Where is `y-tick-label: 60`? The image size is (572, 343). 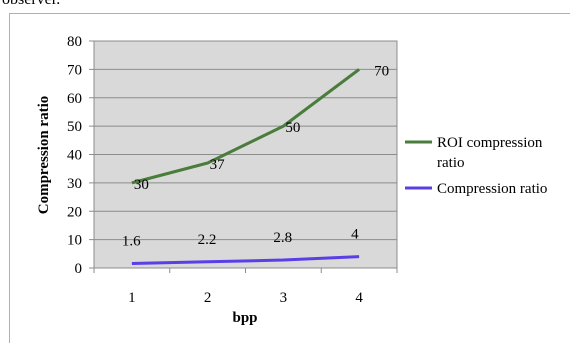
y-tick-label: 60 is located at coordinates (74, 99).